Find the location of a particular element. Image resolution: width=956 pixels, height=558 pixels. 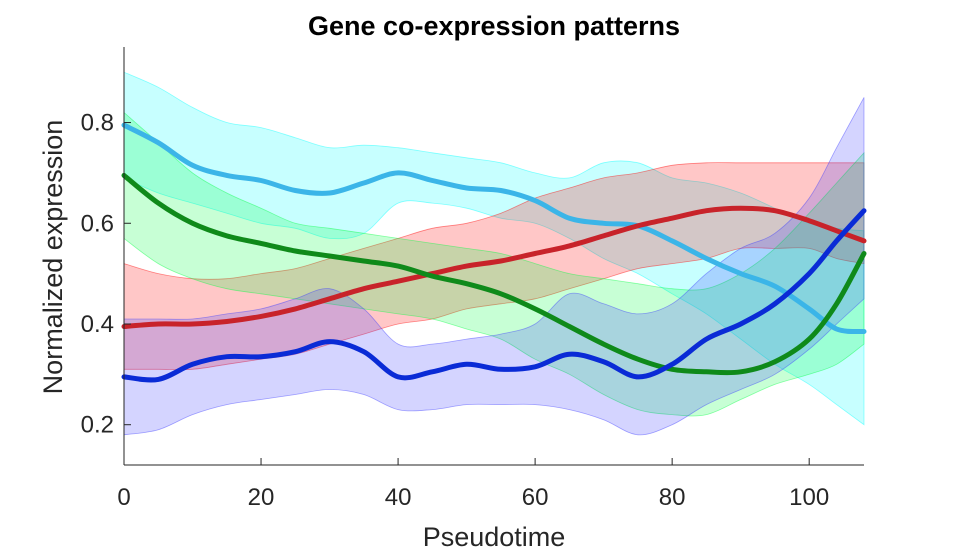

x-tick-label: 100 is located at coordinates (809, 497).